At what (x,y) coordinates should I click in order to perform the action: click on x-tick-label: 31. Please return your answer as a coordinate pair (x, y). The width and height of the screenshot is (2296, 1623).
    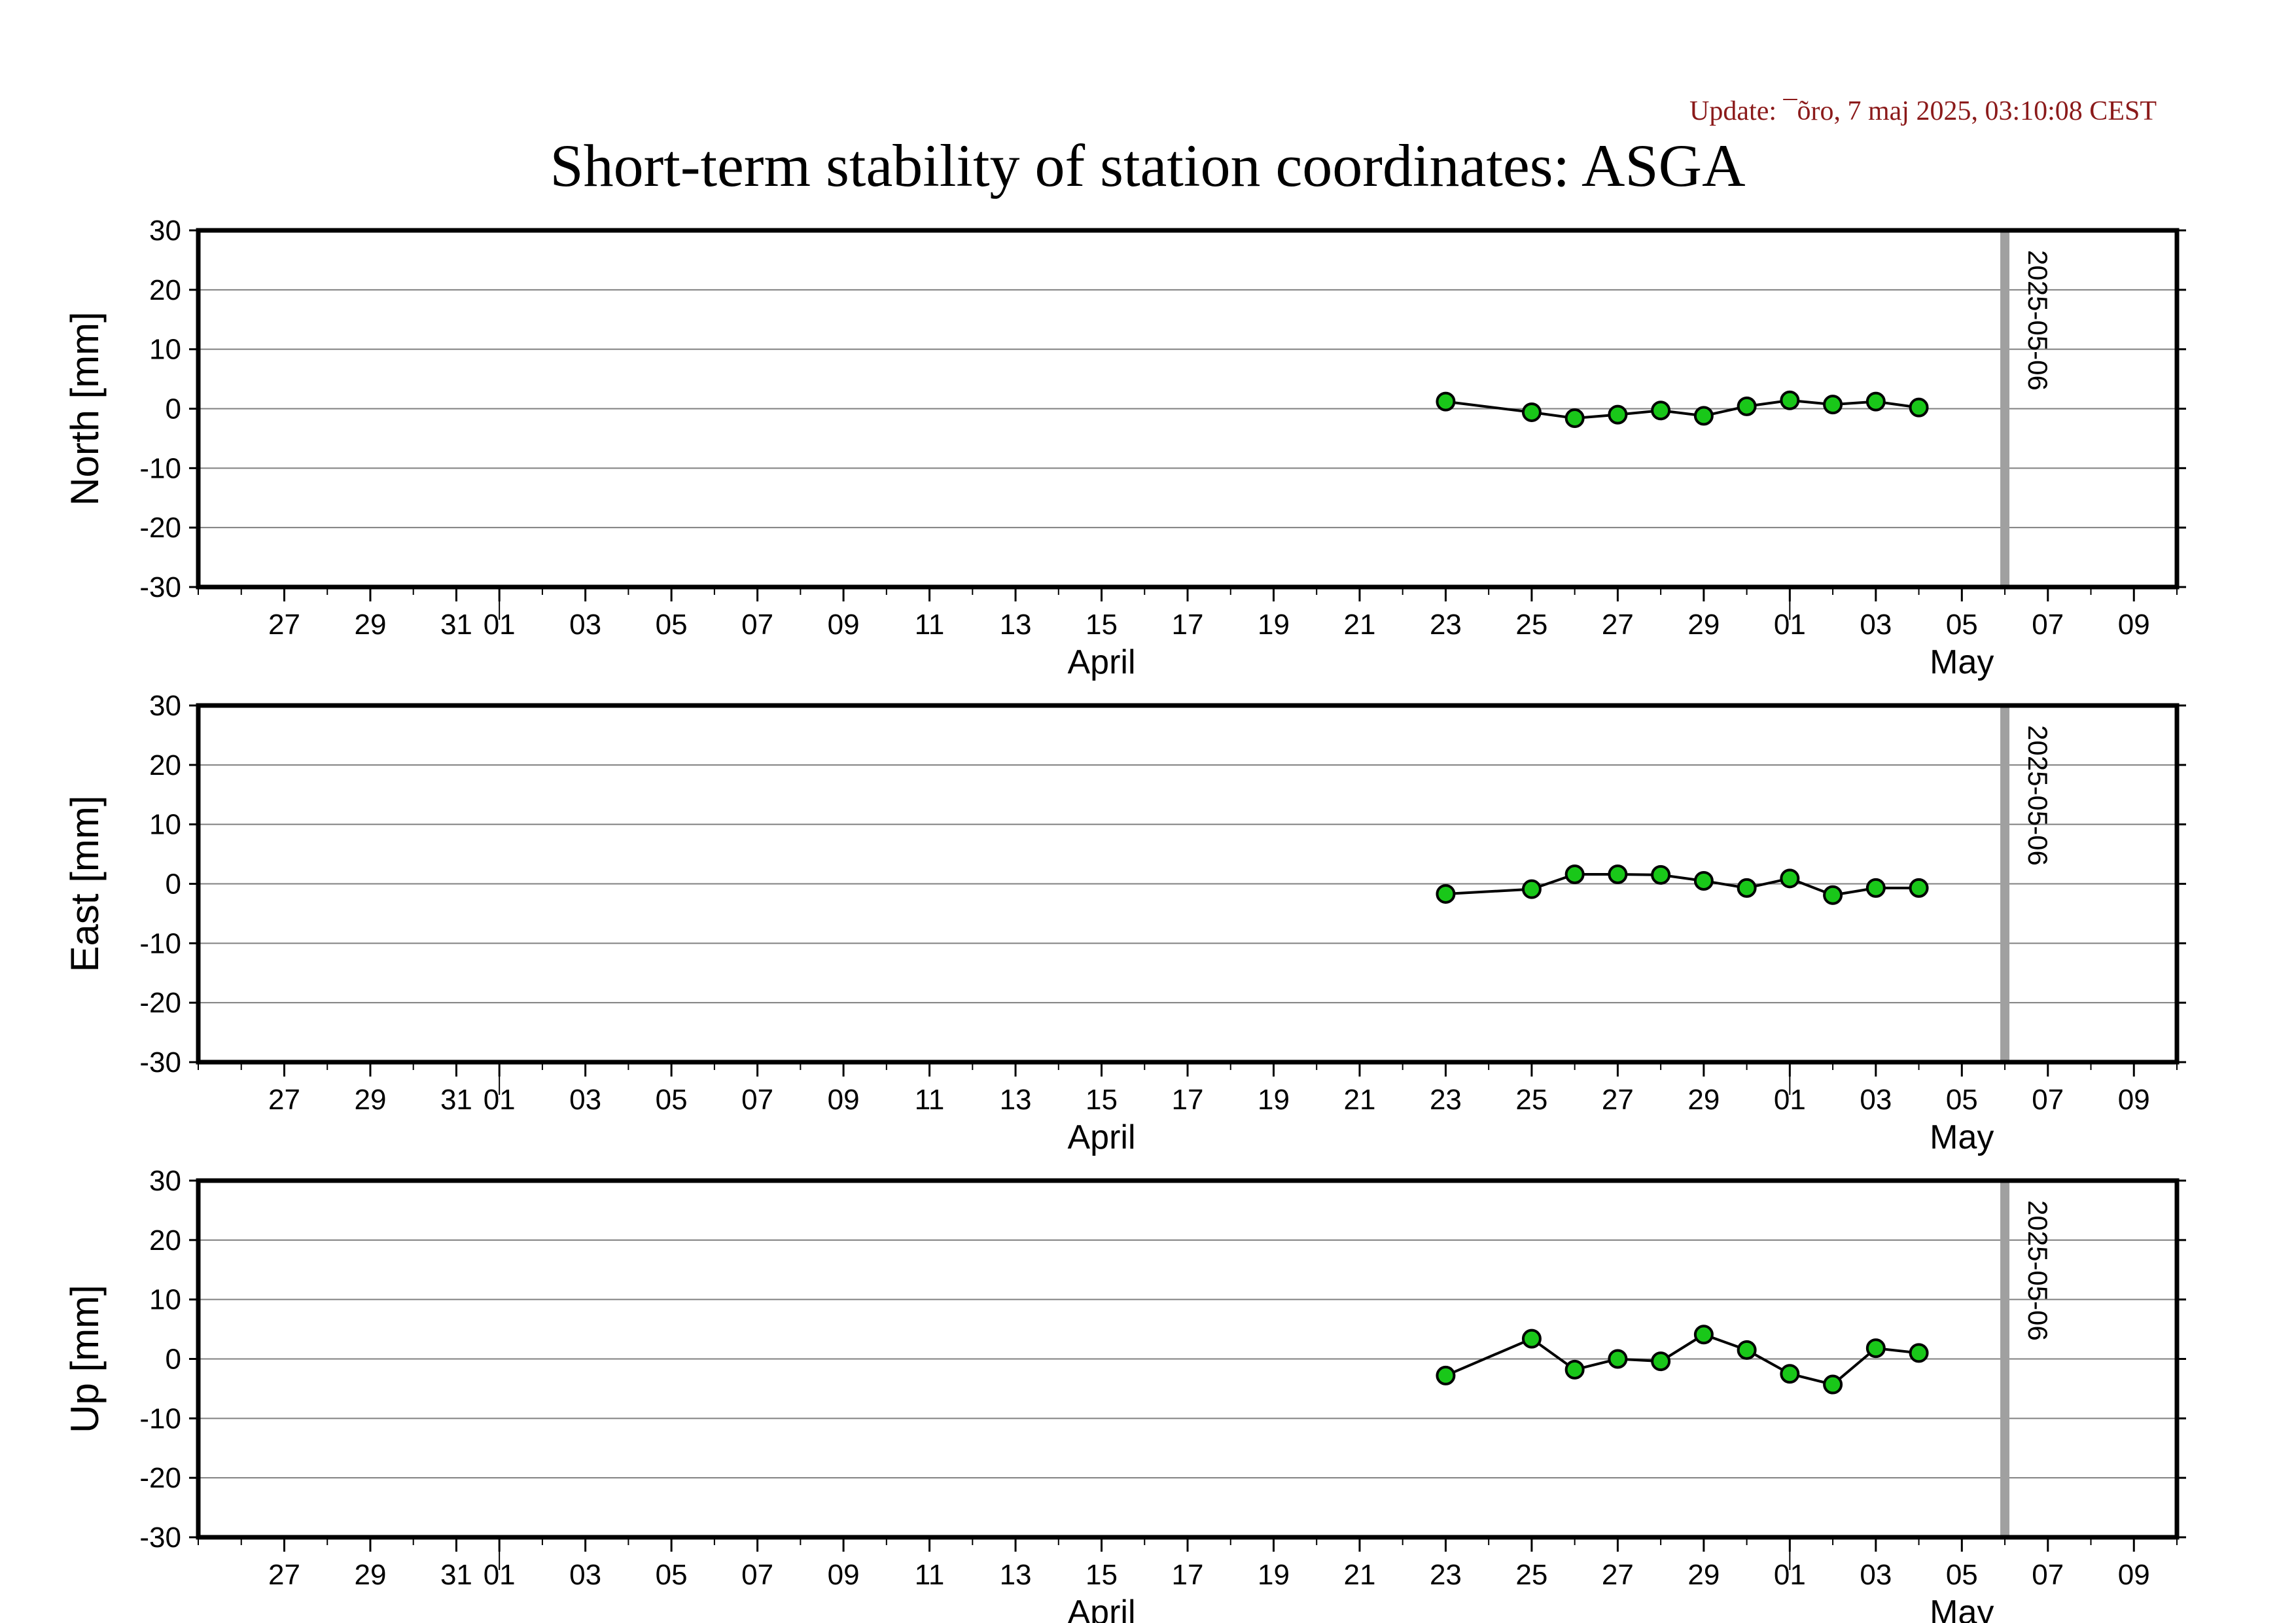
    Looking at the image, I should click on (456, 625).